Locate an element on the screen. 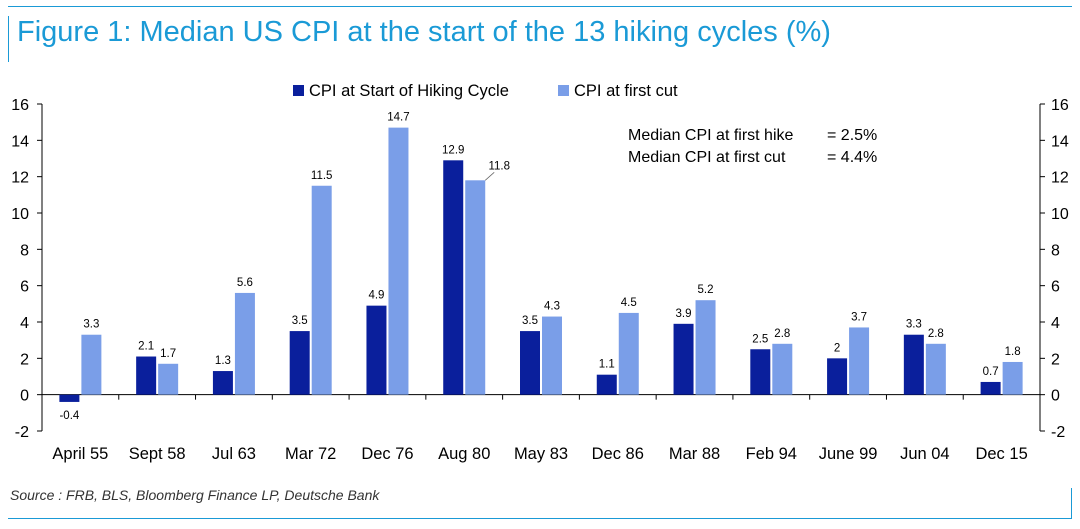 The image size is (1080, 529). y-tick-label-left: 2 is located at coordinates (24, 359).